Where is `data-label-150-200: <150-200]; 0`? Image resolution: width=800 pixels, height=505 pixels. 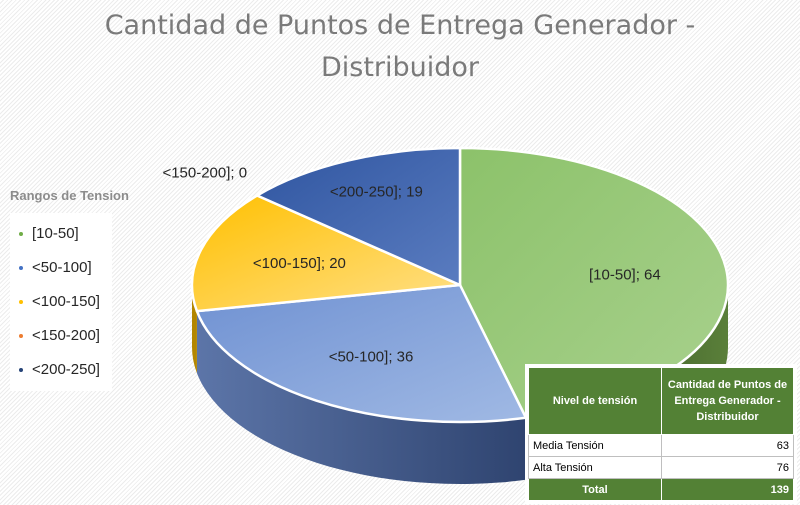
data-label-150-200: <150-200]; 0 is located at coordinates (204, 172).